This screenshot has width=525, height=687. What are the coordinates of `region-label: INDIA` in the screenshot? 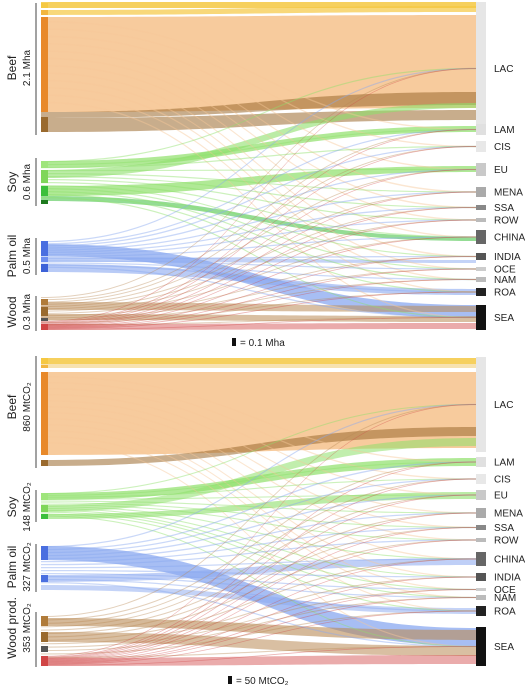 It's located at (507, 257).